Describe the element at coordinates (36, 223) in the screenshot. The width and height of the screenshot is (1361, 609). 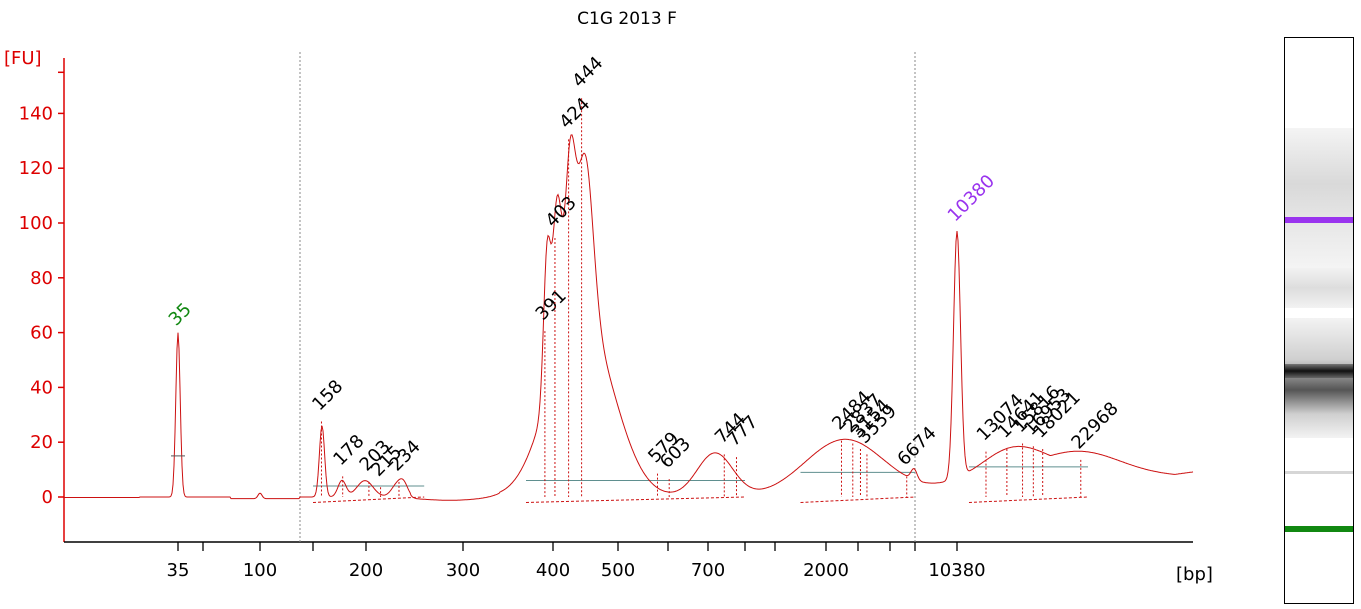
I see `y-tick-label: 100` at that location.